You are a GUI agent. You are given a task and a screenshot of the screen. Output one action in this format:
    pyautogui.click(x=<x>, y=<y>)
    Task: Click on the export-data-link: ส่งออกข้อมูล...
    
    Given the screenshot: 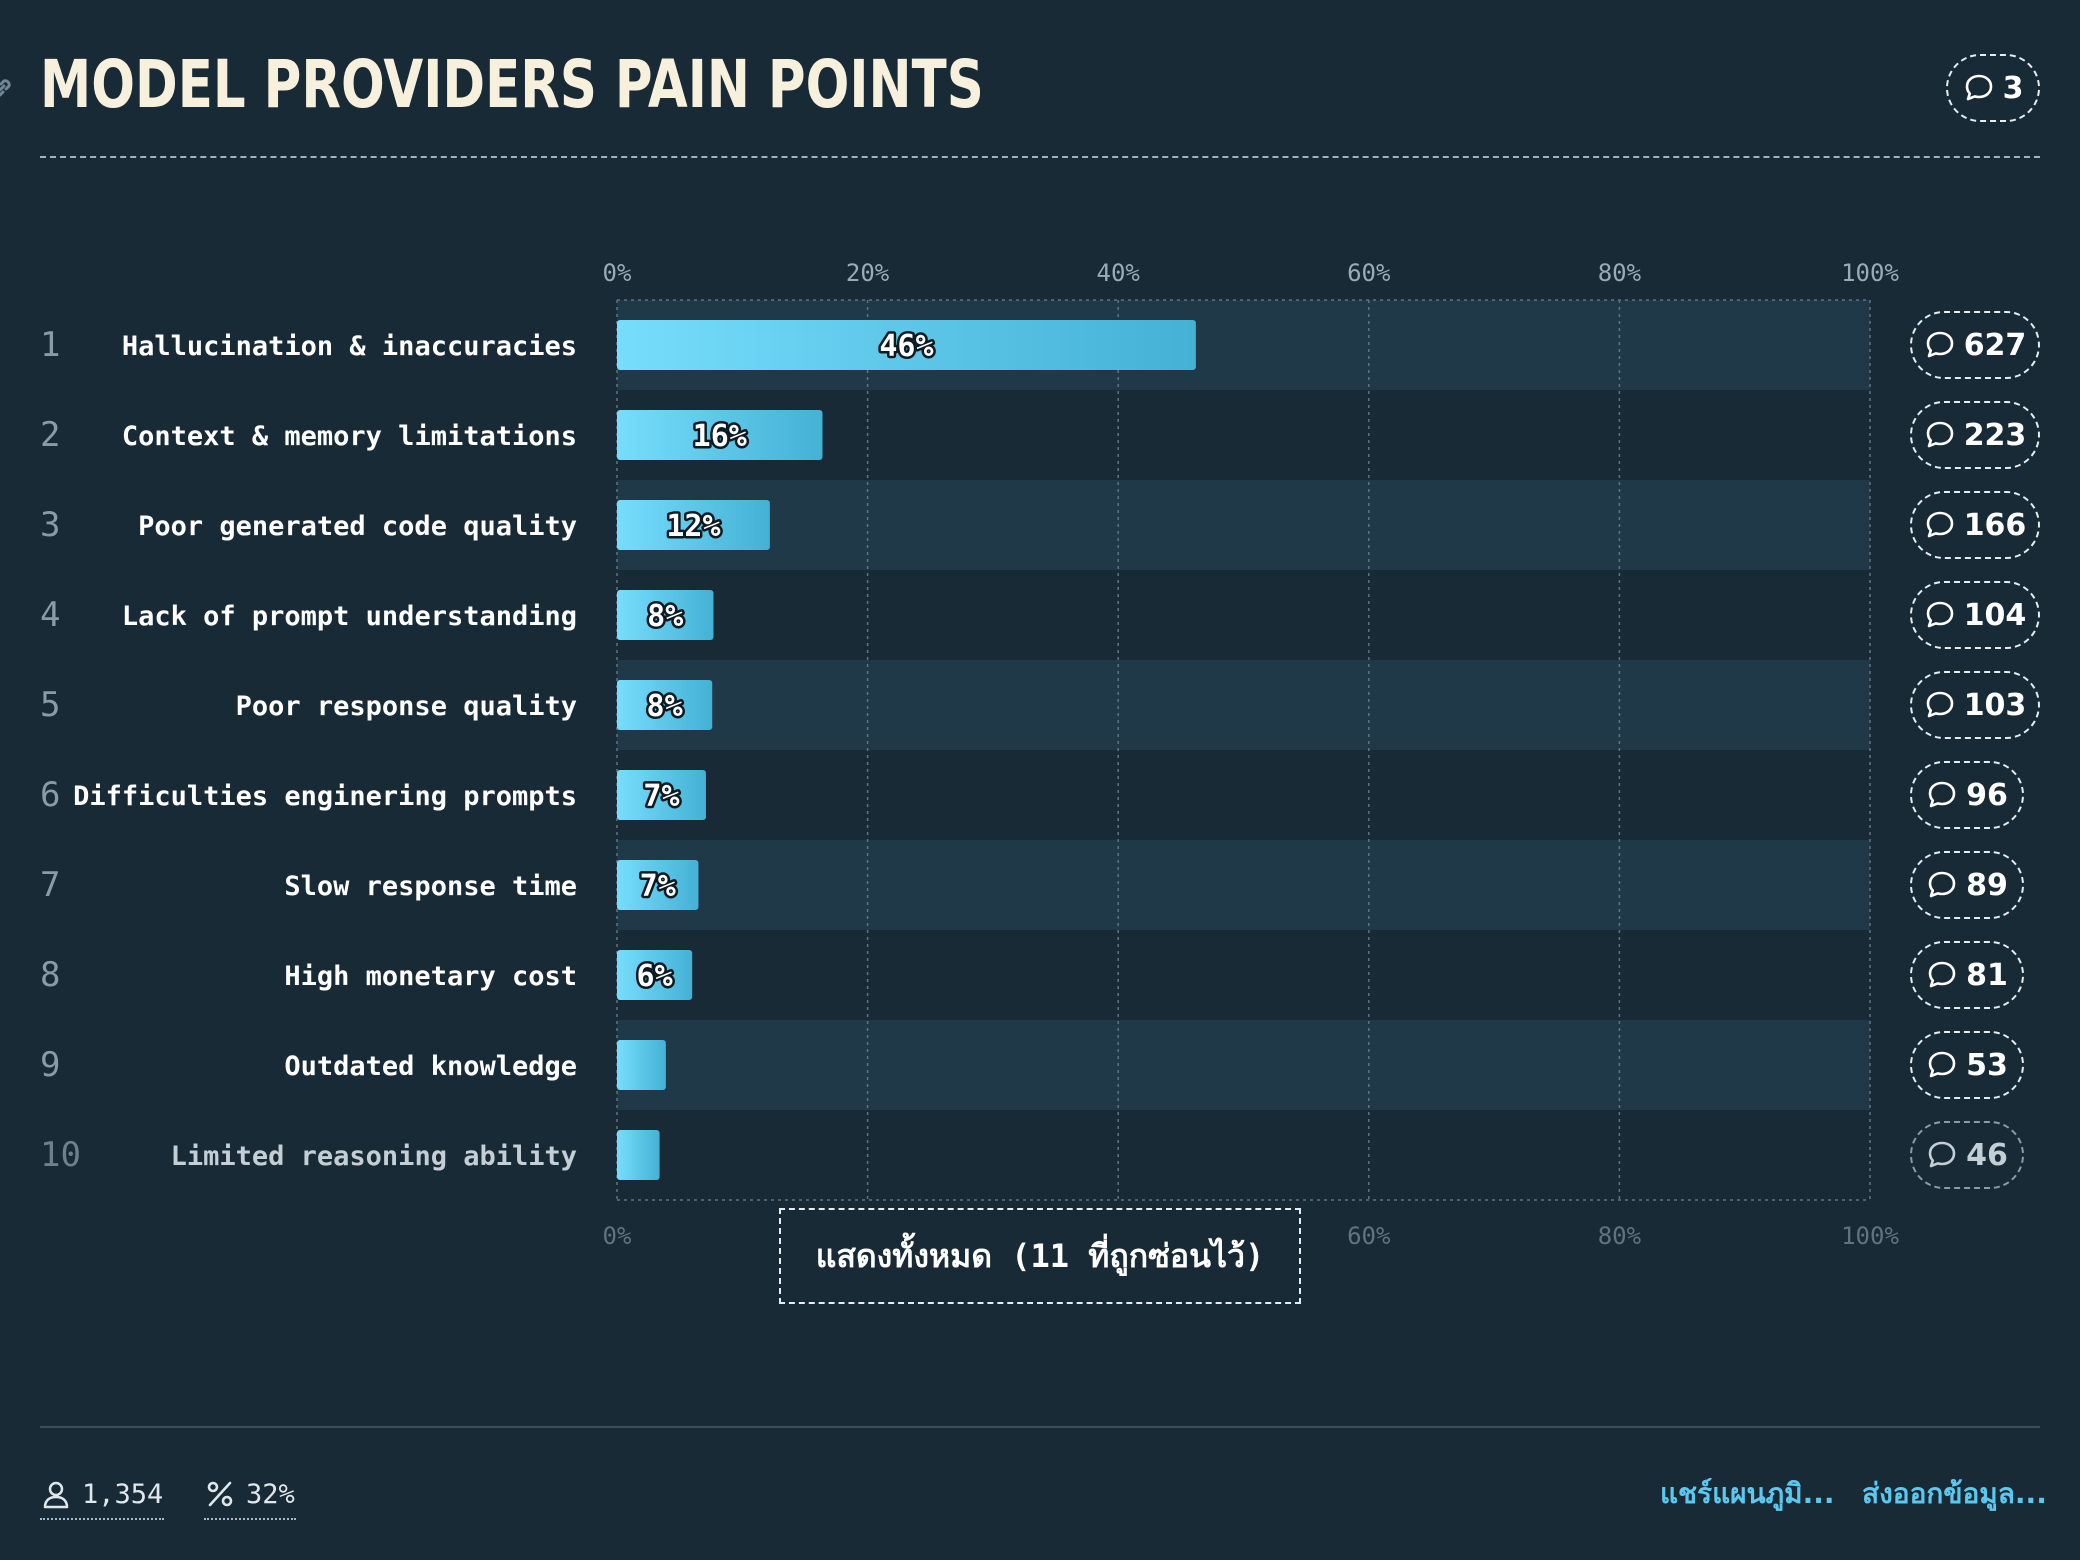 What is the action you would take?
    pyautogui.click(x=1954, y=1493)
    